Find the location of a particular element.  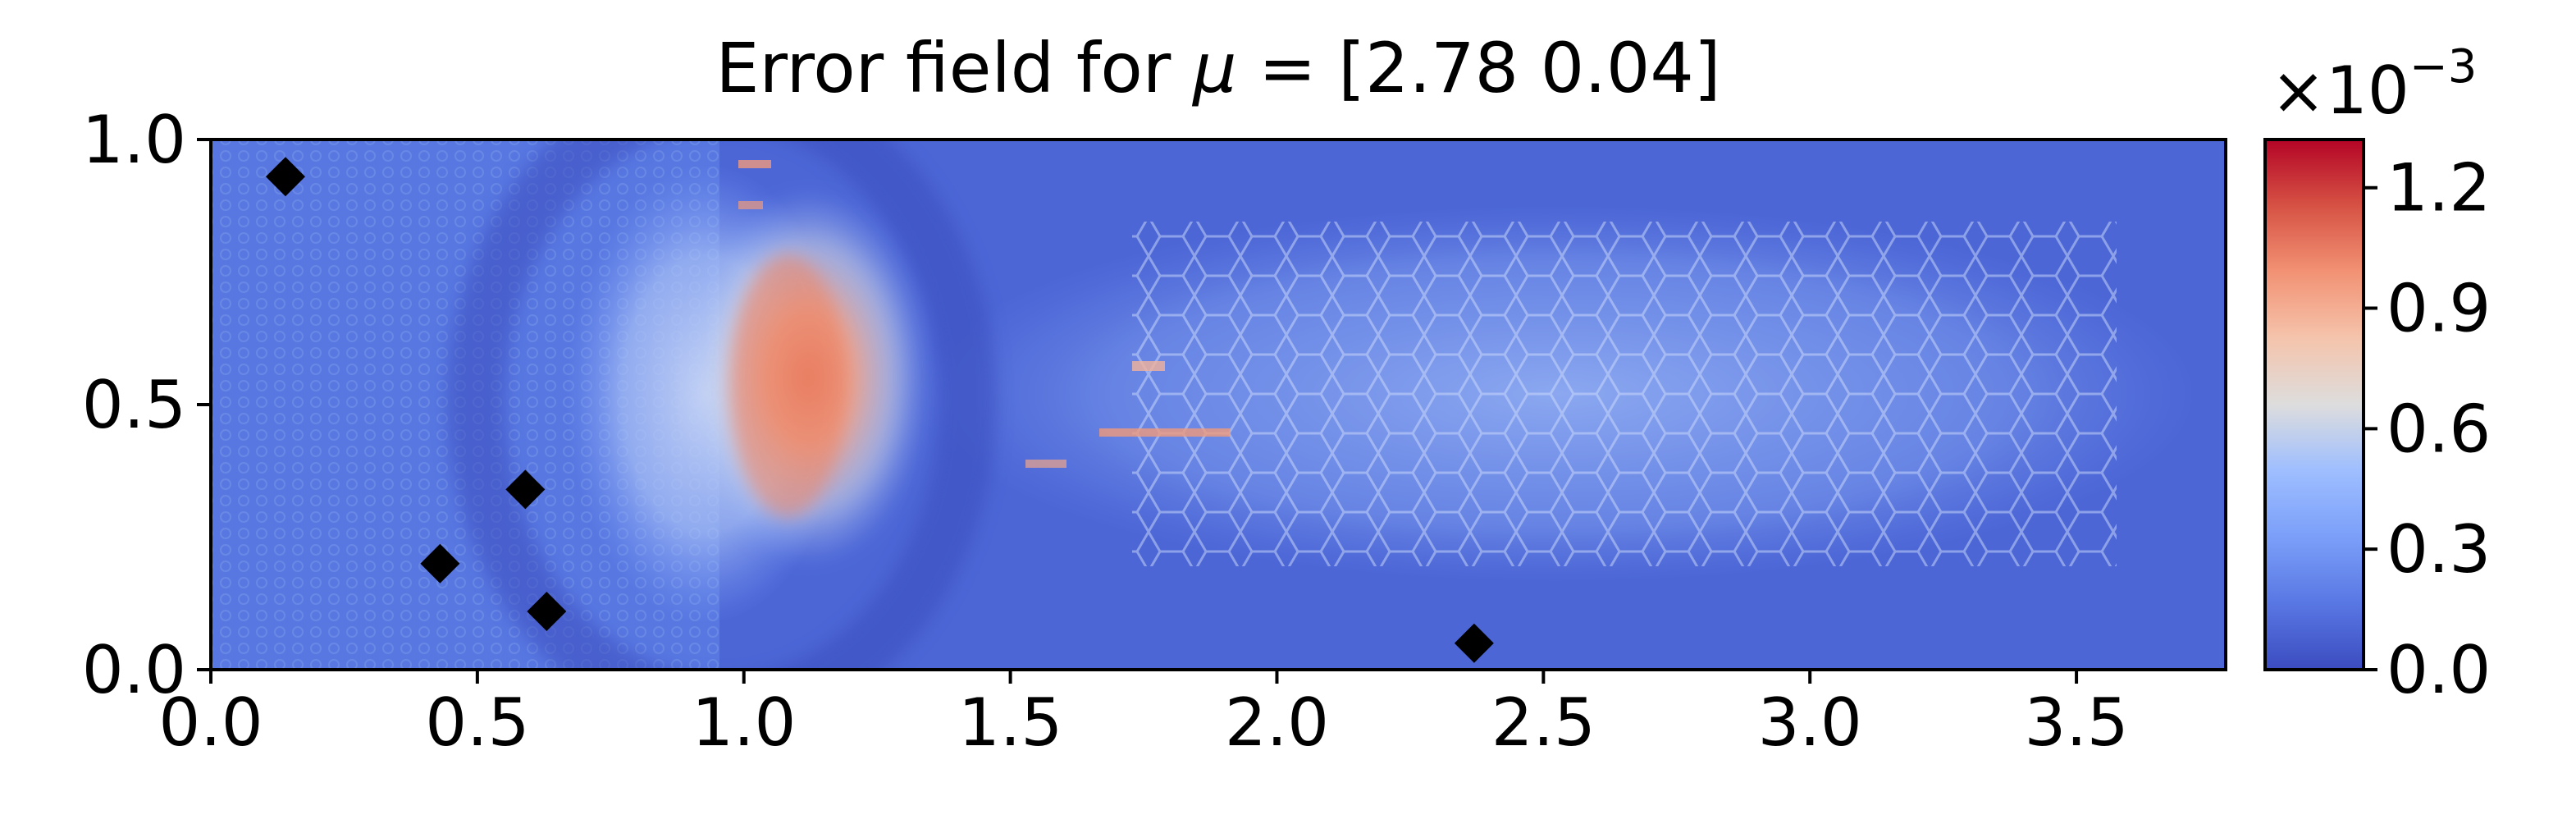

colorbar-axis: 0.0 0.3 0.6 0.9 1.2 is located at coordinates (2428, 429).